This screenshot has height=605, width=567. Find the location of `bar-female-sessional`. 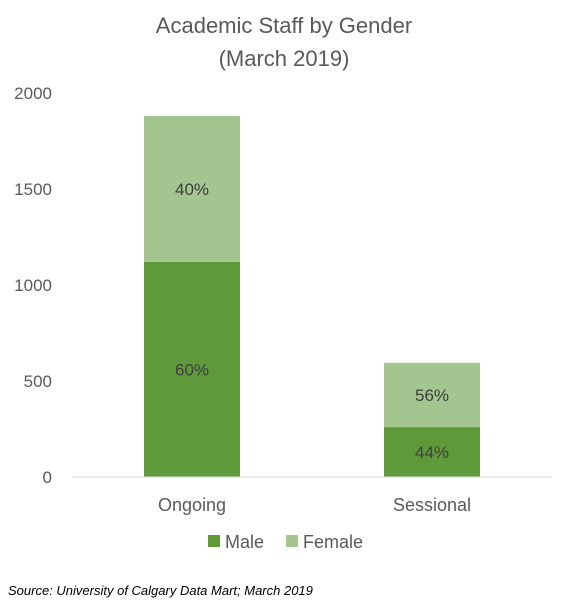

bar-female-sessional is located at coordinates (432, 395).